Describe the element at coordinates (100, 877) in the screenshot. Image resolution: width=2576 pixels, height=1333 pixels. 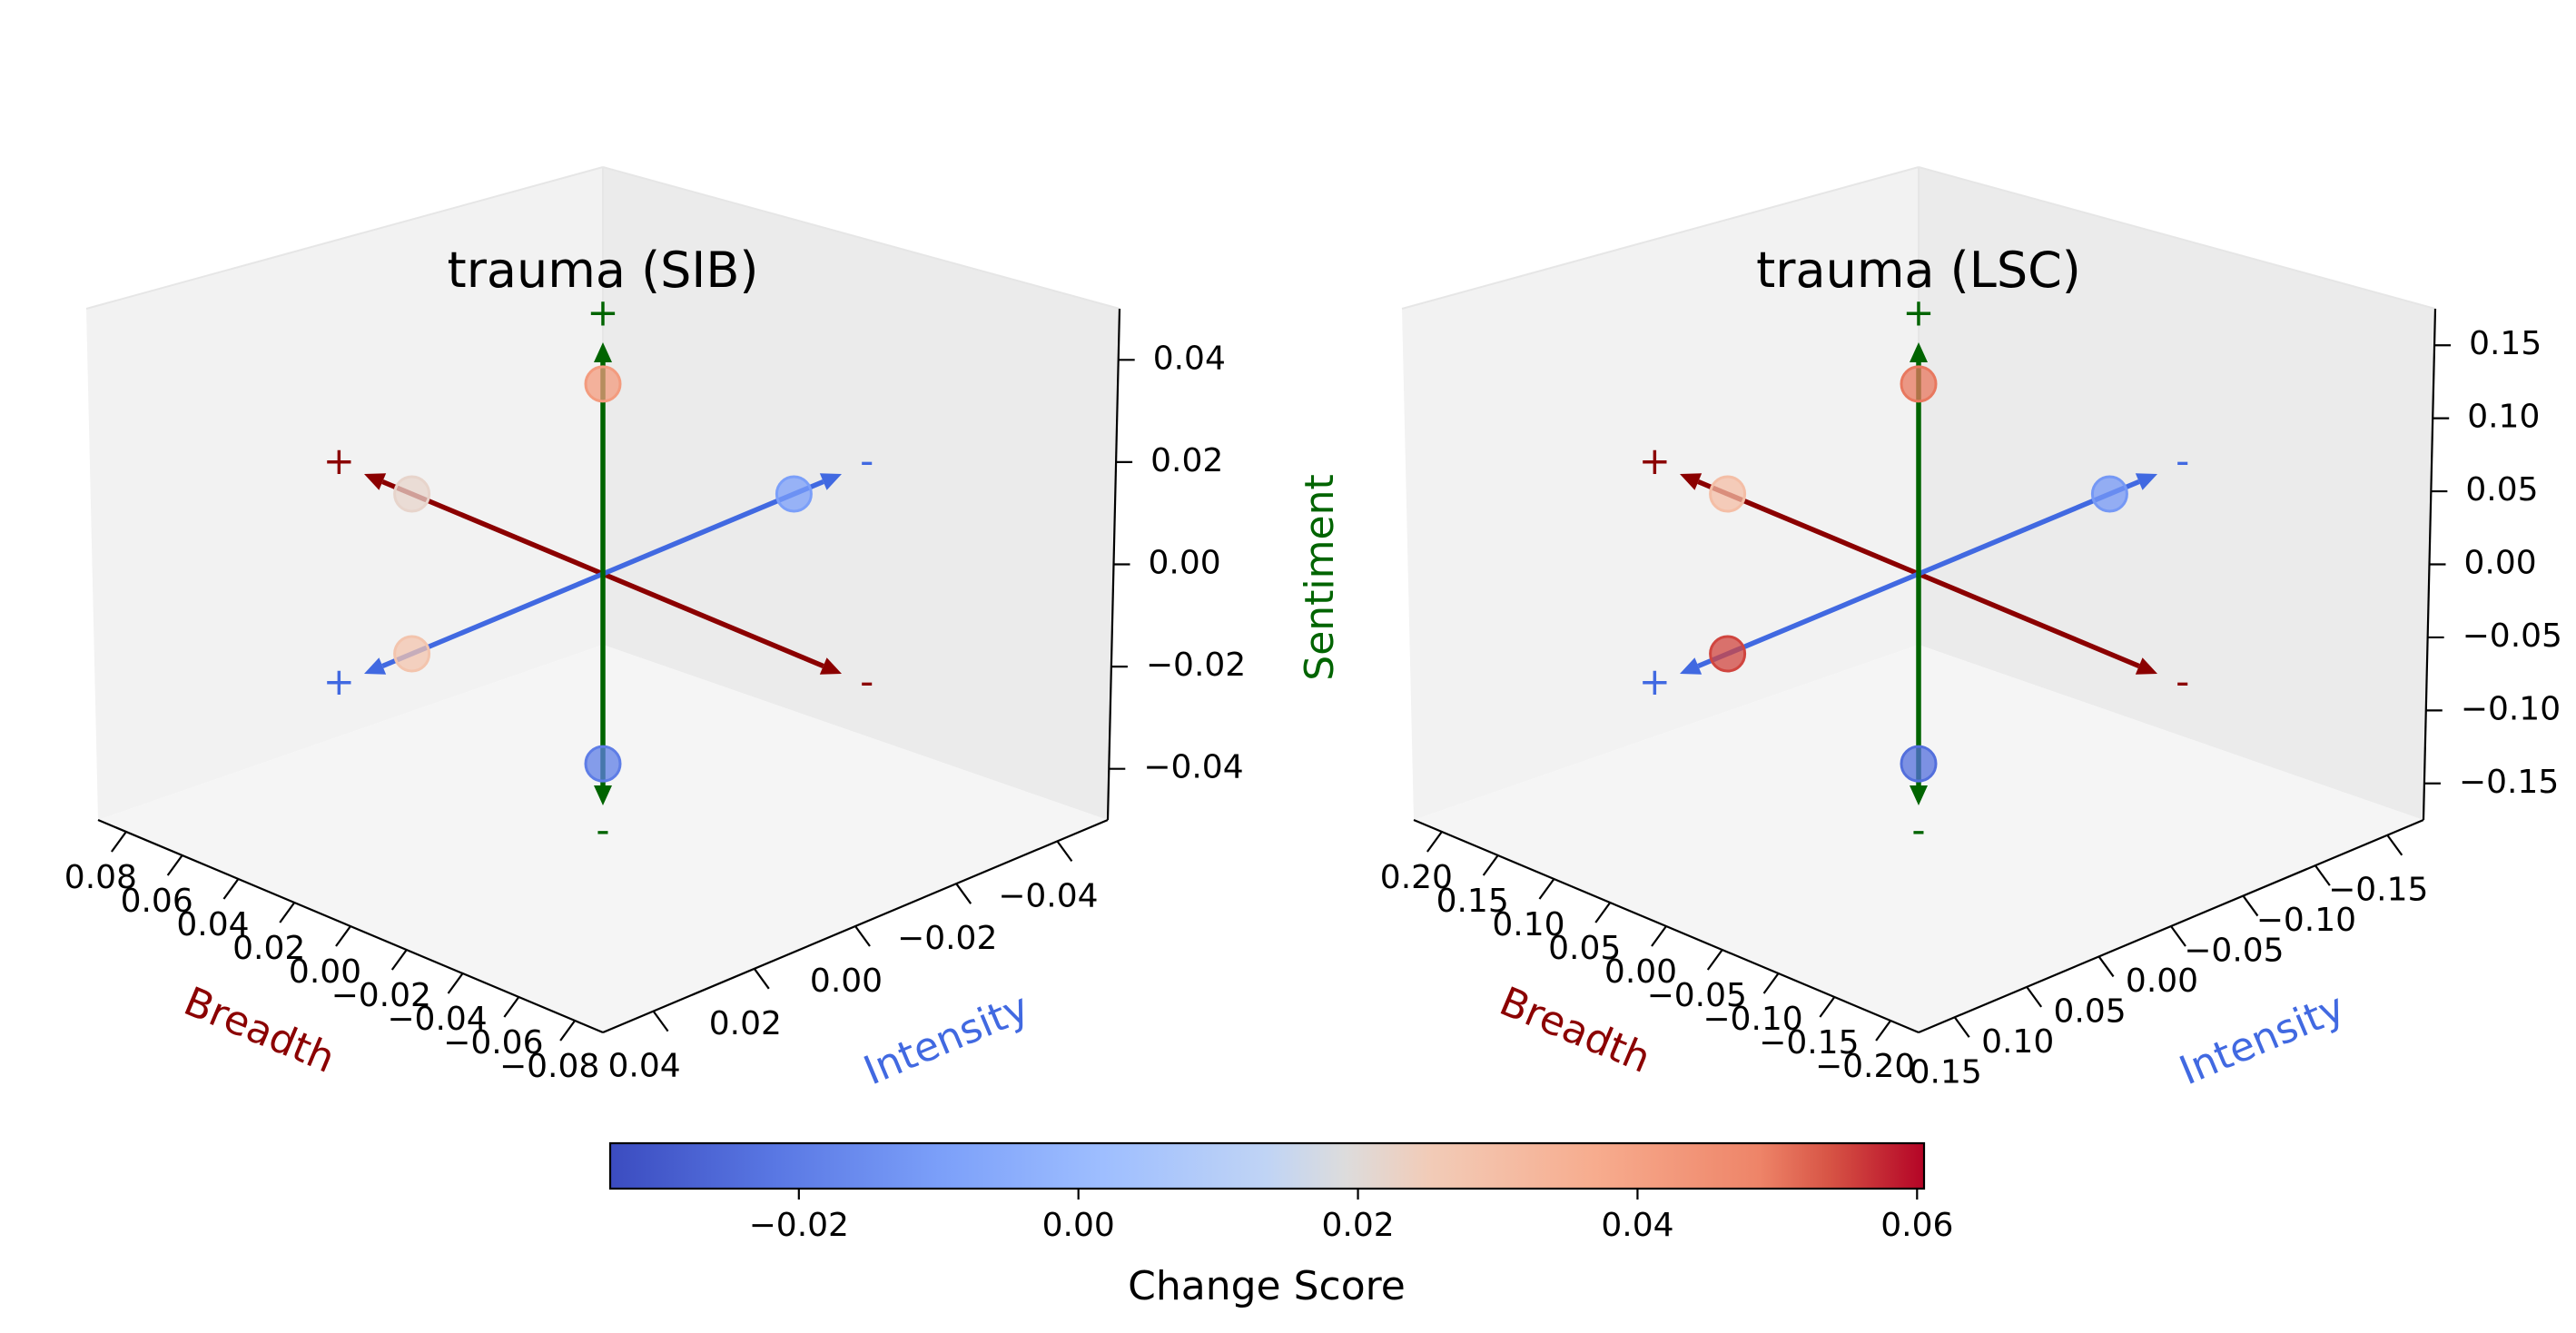
I see `breadth-axis-tick-label: 0.08` at that location.